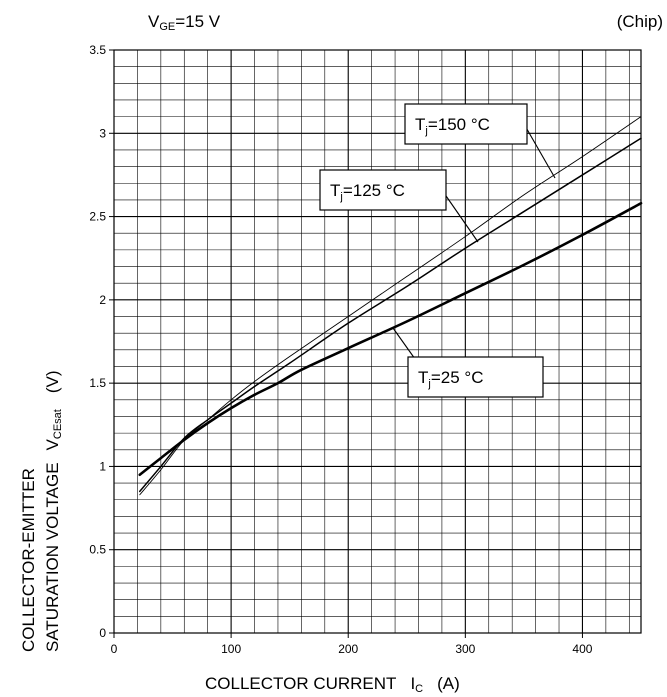 Image resolution: width=667 pixels, height=697 pixels. I want to click on condition-label: VGE=15 V, so click(184, 22).